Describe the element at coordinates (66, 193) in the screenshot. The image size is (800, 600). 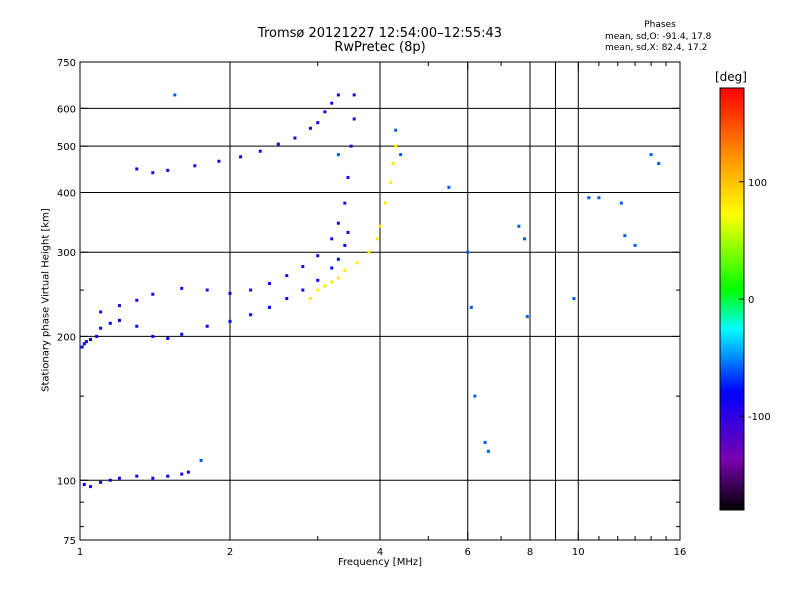
I see `y-tick-label: 400` at that location.